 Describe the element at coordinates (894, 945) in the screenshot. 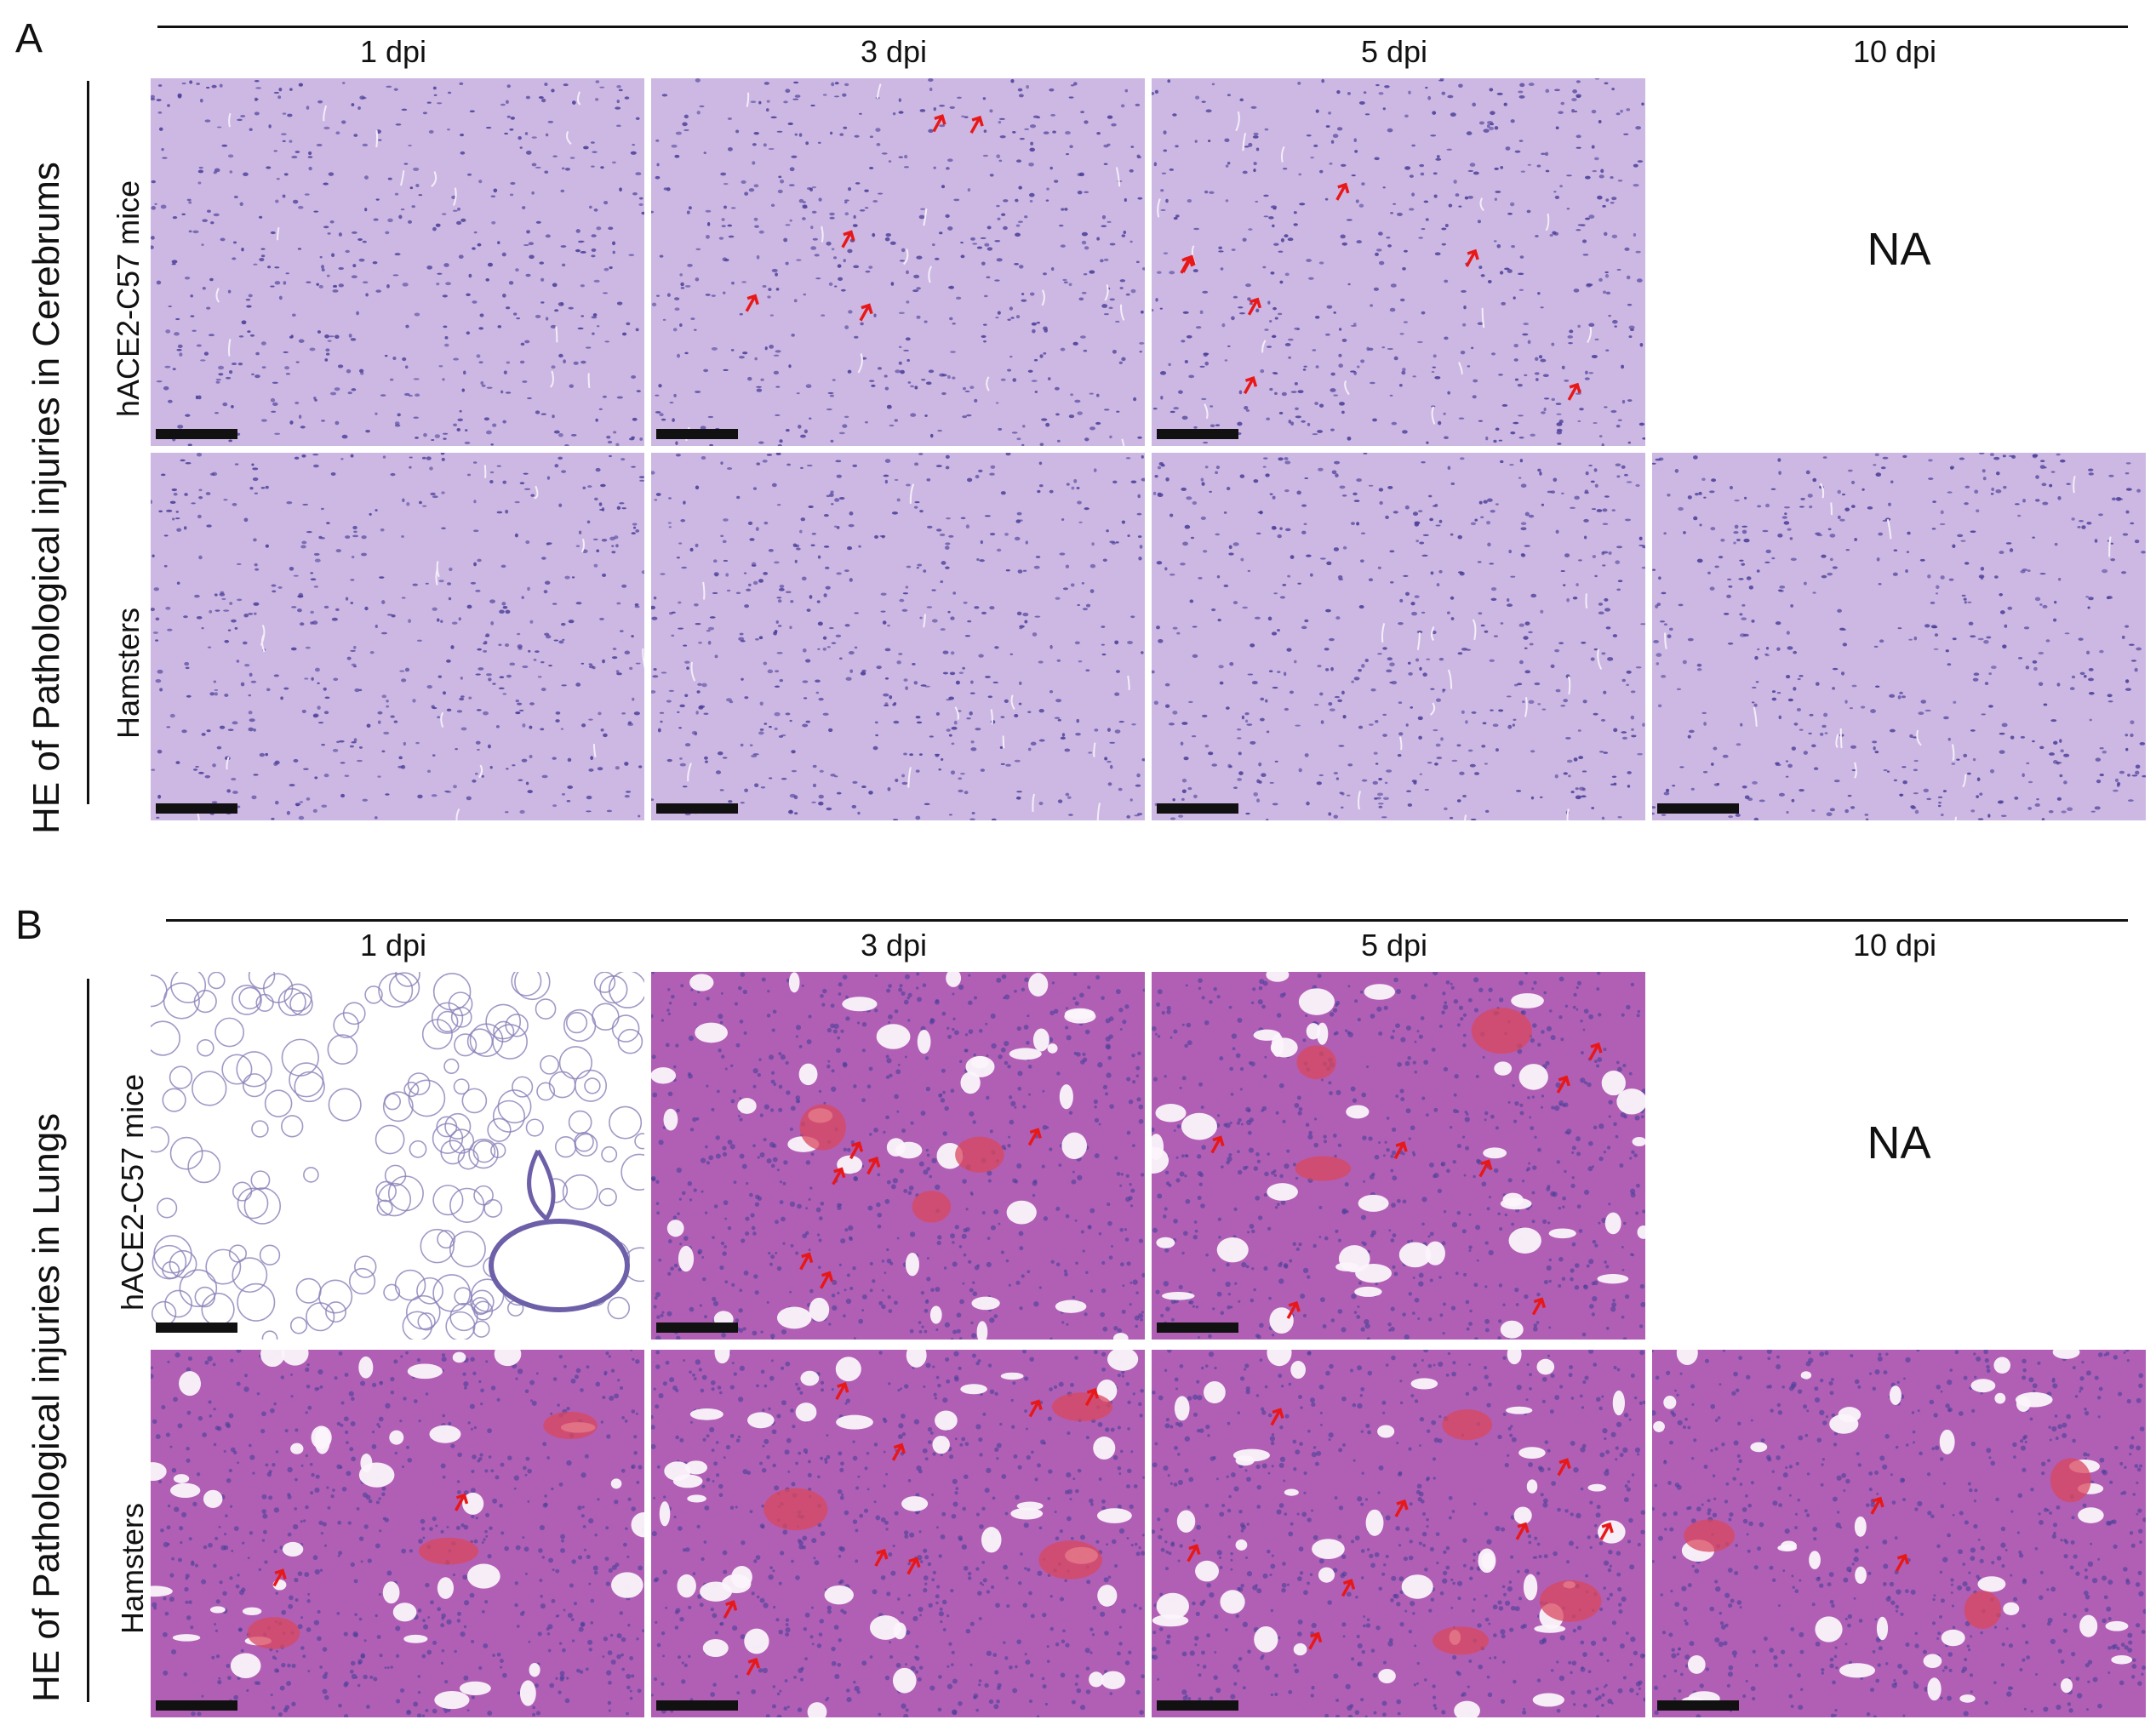

I see `panel-b-column-label: 3 dpi` at that location.